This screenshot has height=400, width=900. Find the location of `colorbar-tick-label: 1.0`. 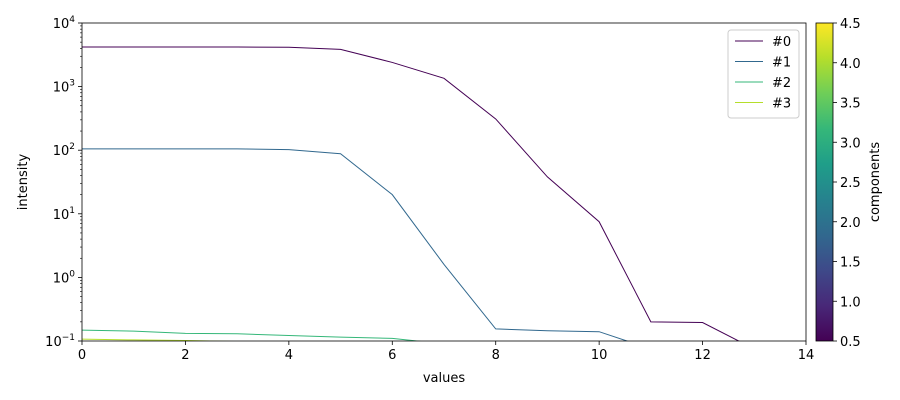

colorbar-tick-label: 1.0 is located at coordinates (850, 302).